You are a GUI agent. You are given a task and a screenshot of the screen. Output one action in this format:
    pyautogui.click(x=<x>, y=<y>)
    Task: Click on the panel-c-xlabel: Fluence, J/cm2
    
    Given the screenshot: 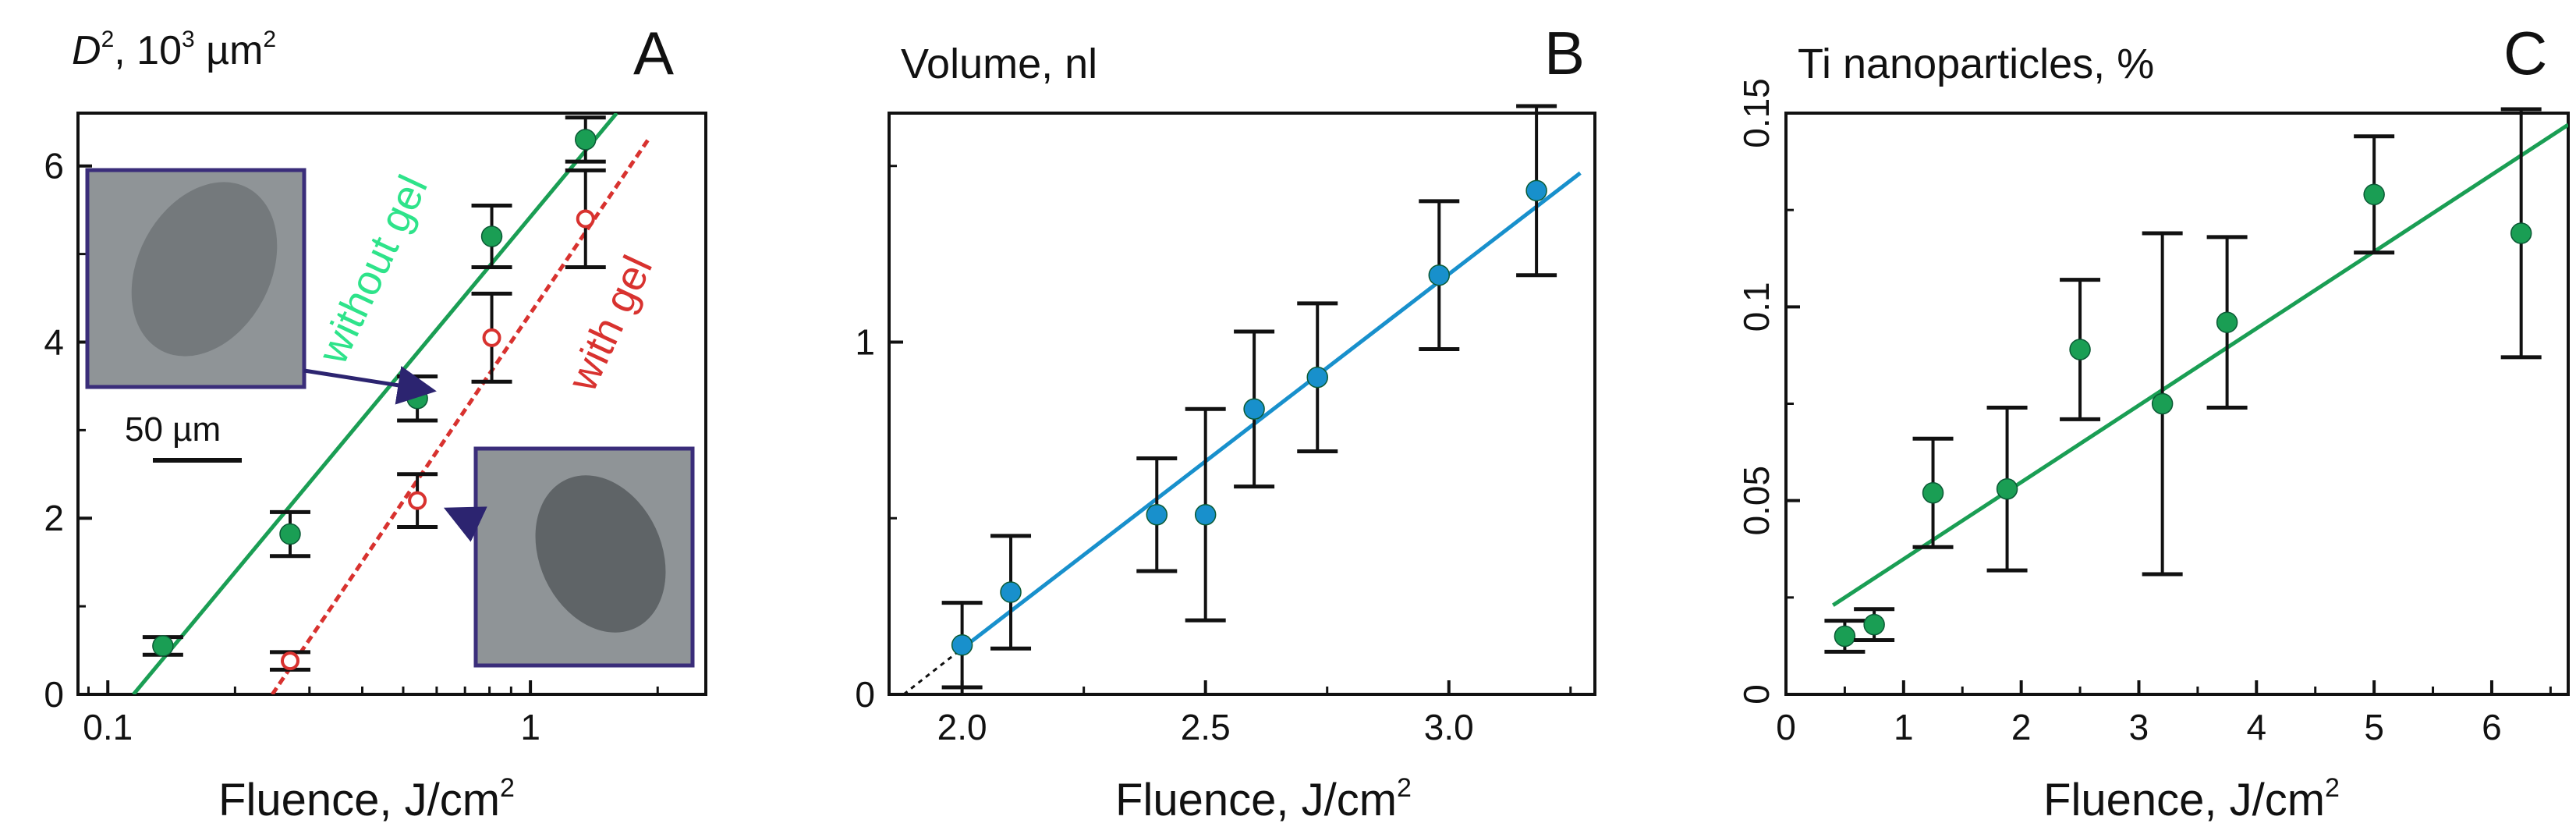 What is the action you would take?
    pyautogui.click(x=2191, y=799)
    